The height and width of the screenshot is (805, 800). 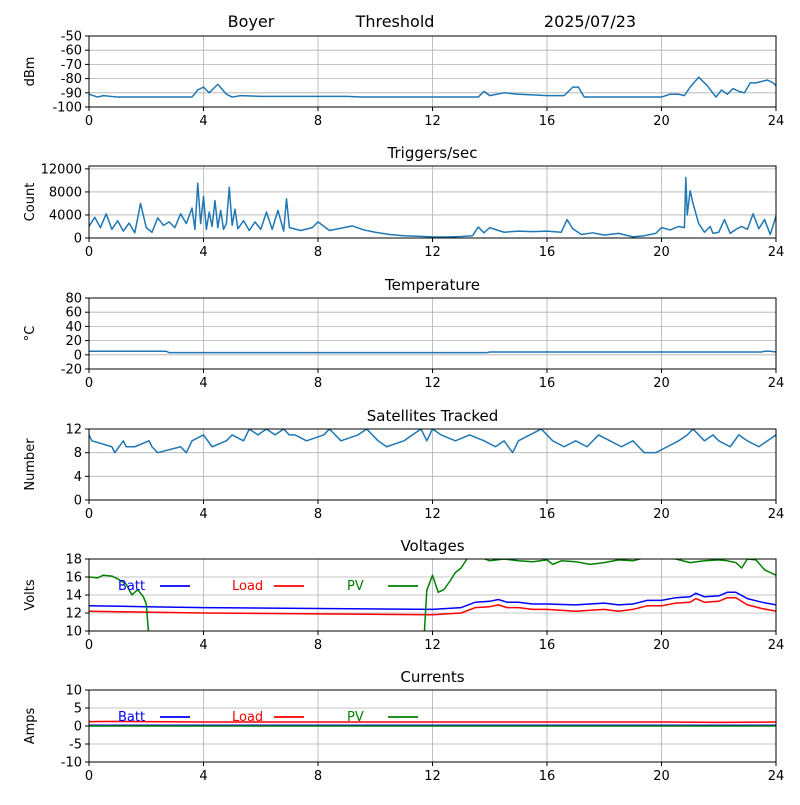 What do you see at coordinates (73, 430) in the screenshot?
I see `y-tick-label: 12` at bounding box center [73, 430].